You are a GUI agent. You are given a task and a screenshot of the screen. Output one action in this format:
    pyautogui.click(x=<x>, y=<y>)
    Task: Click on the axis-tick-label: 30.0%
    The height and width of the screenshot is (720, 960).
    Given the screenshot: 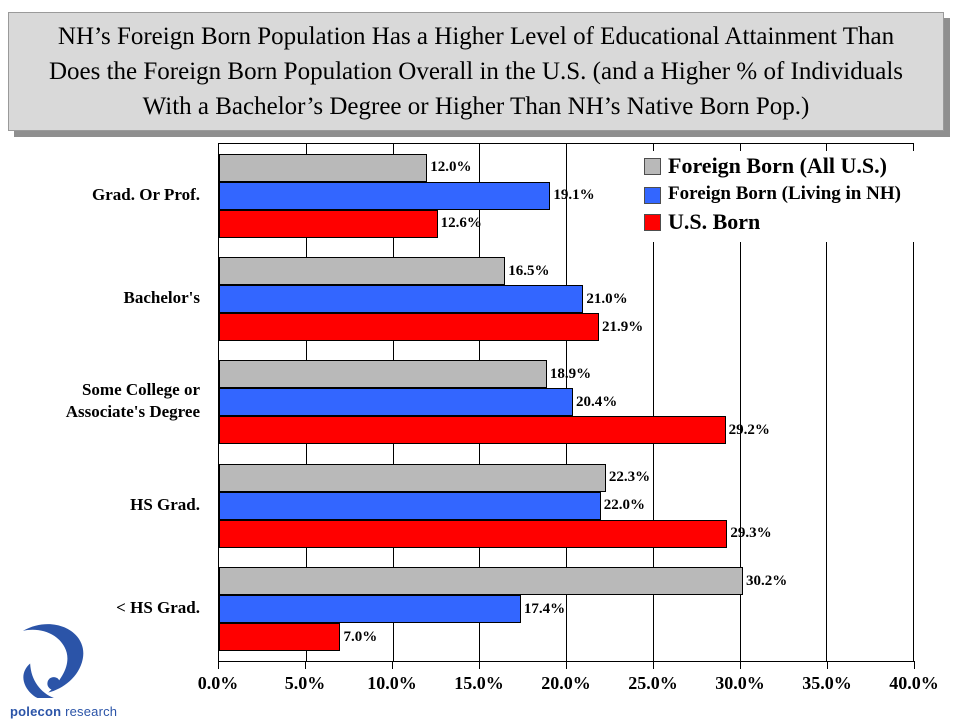 What is the action you would take?
    pyautogui.click(x=740, y=683)
    